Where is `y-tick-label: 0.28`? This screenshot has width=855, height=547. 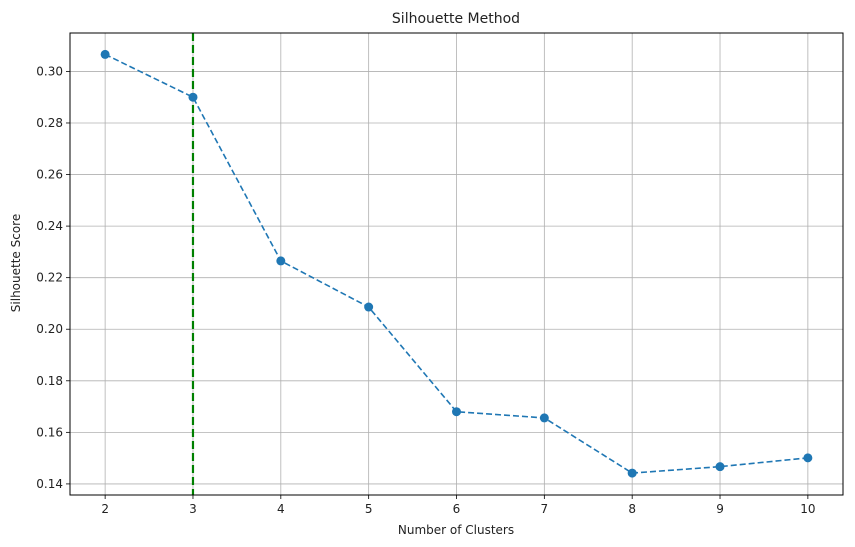 y-tick-label: 0.28 is located at coordinates (49, 123).